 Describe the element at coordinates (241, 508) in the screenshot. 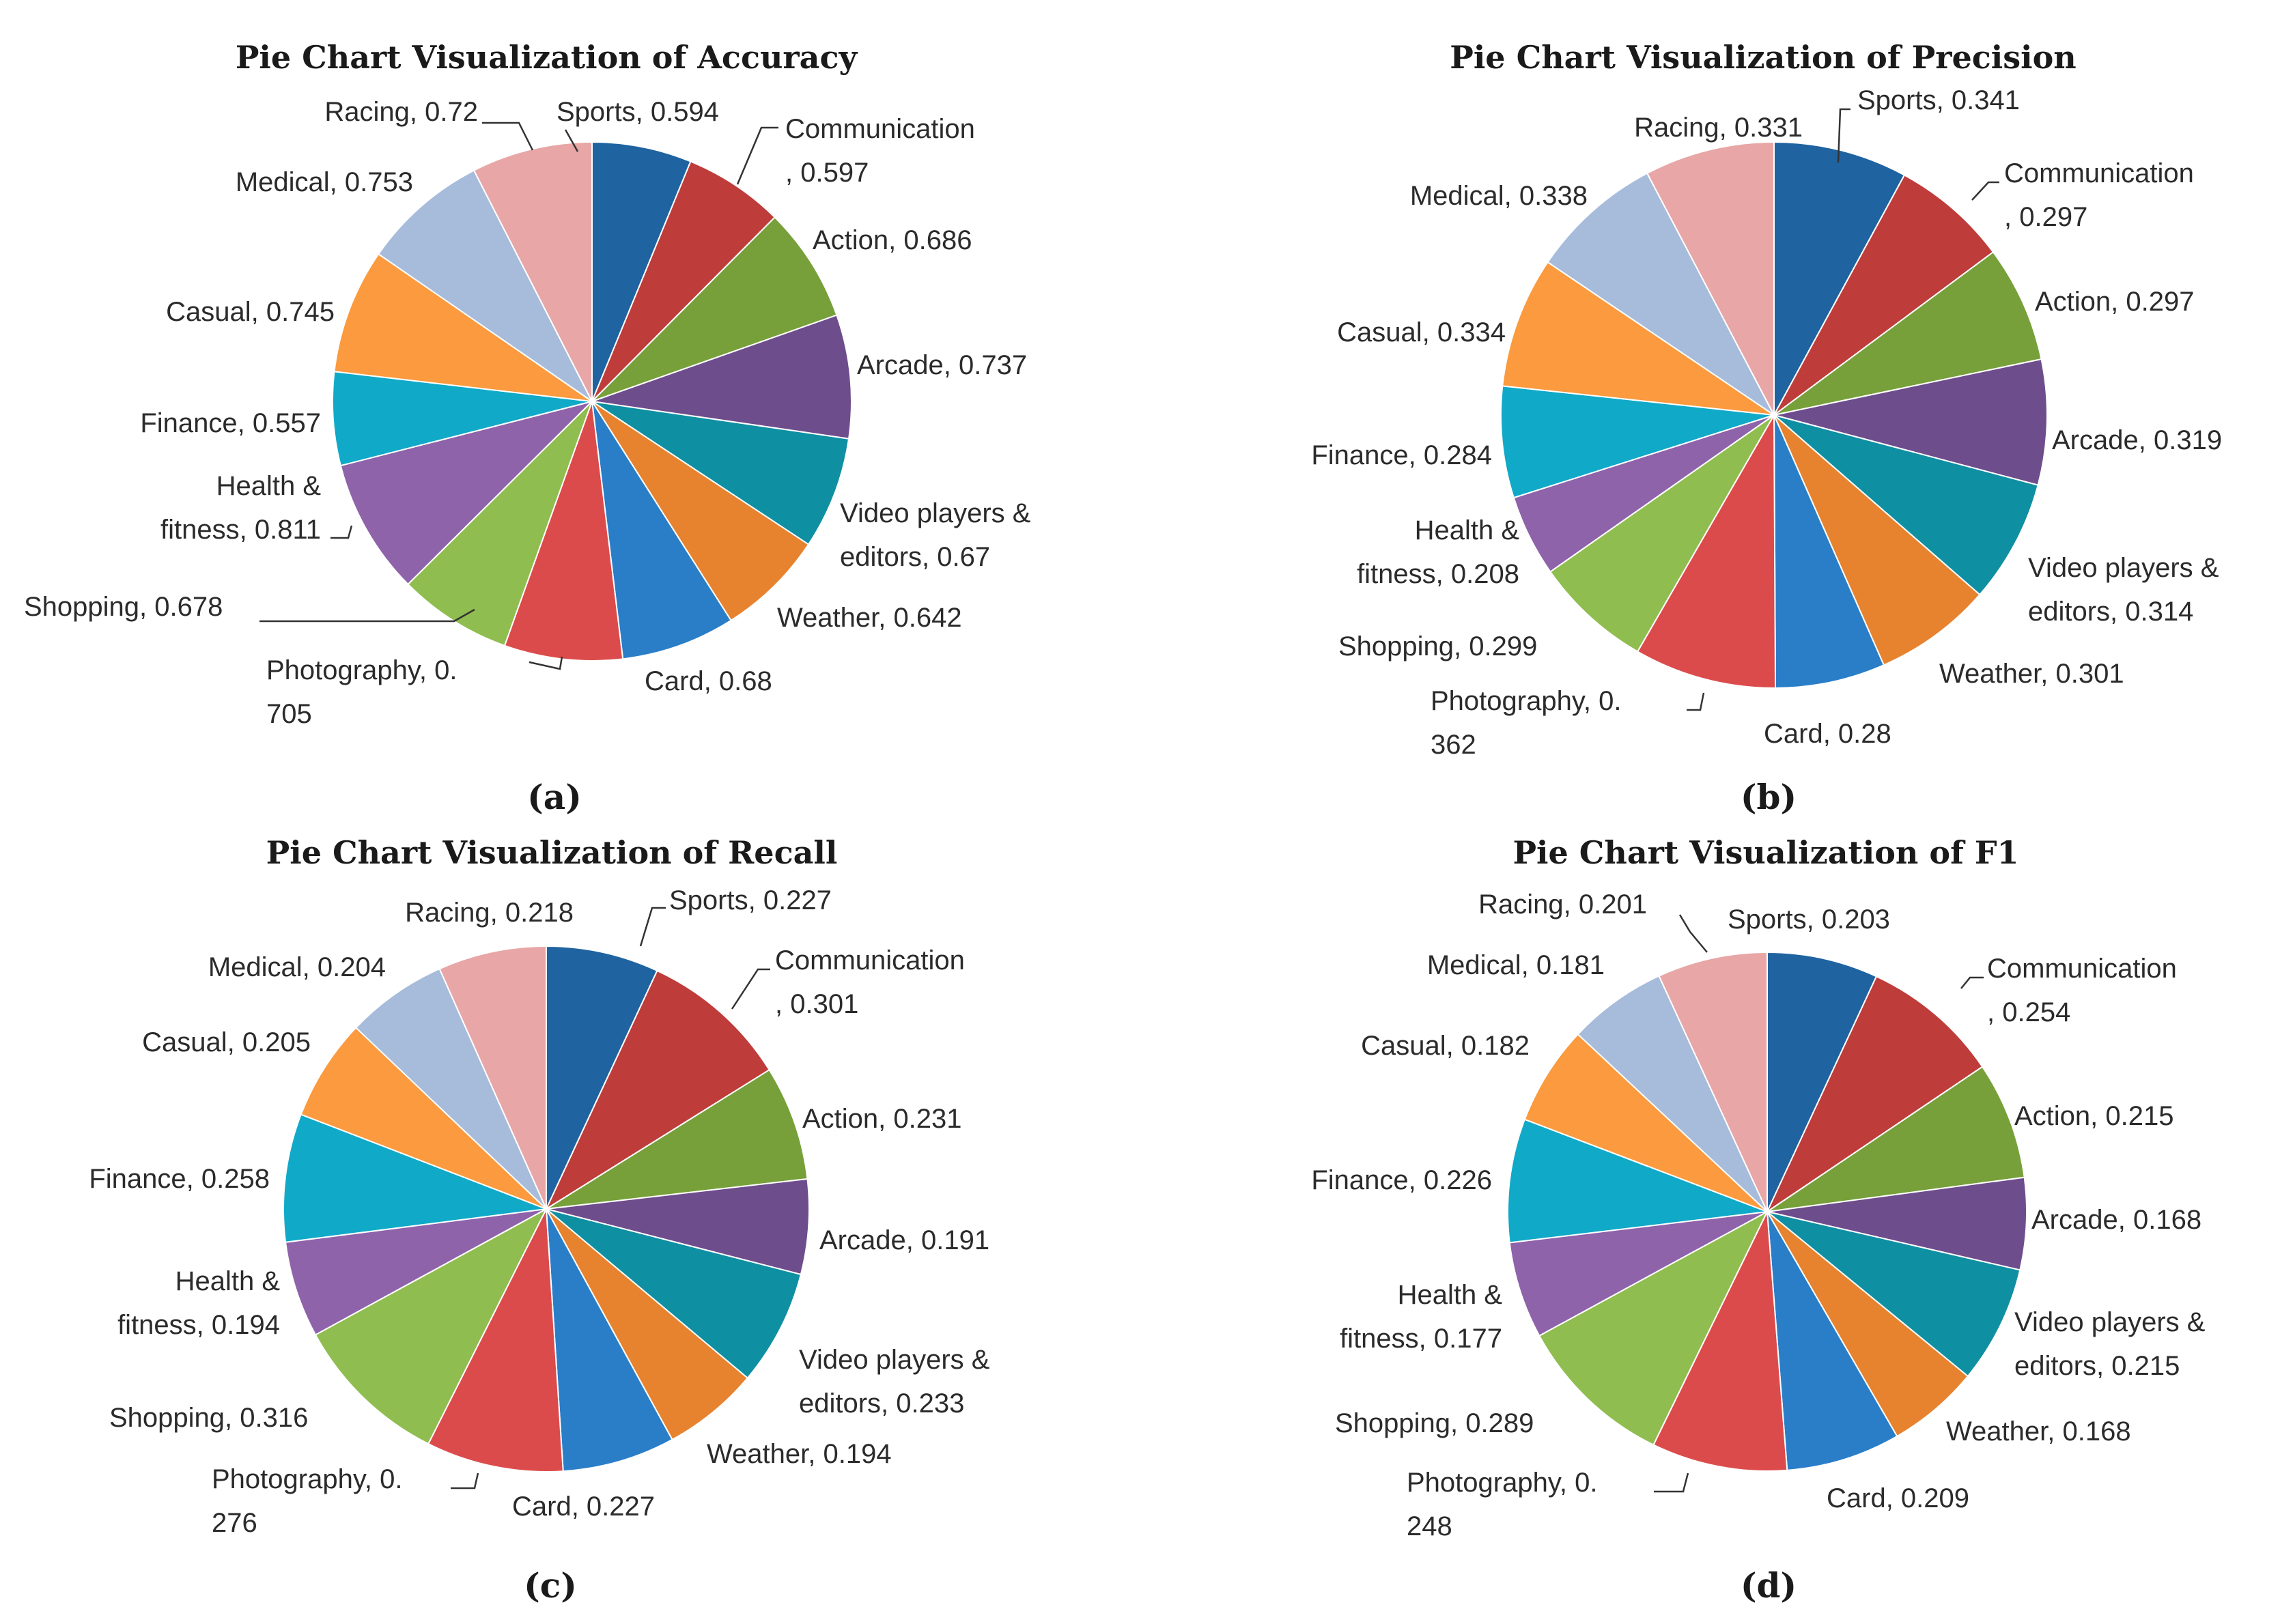

I see `slice-label: Health & fitness, 0.811` at that location.